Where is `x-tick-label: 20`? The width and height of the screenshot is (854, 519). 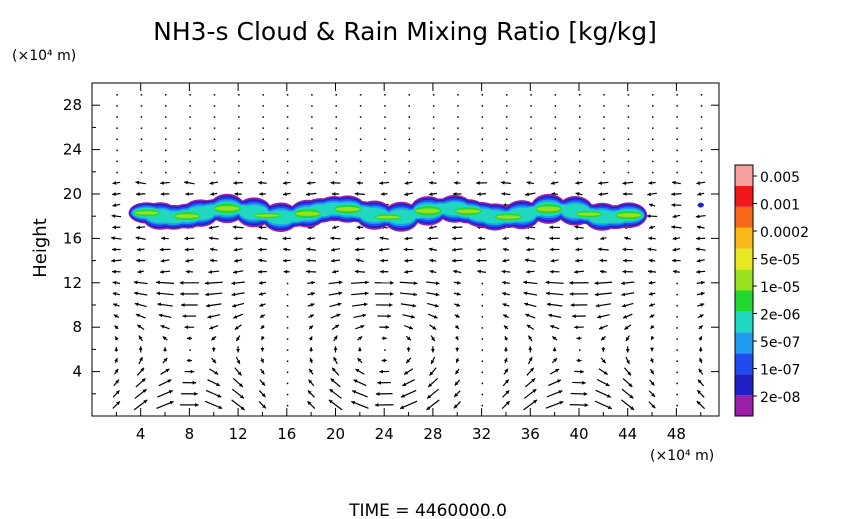
x-tick-label: 20 is located at coordinates (335, 434).